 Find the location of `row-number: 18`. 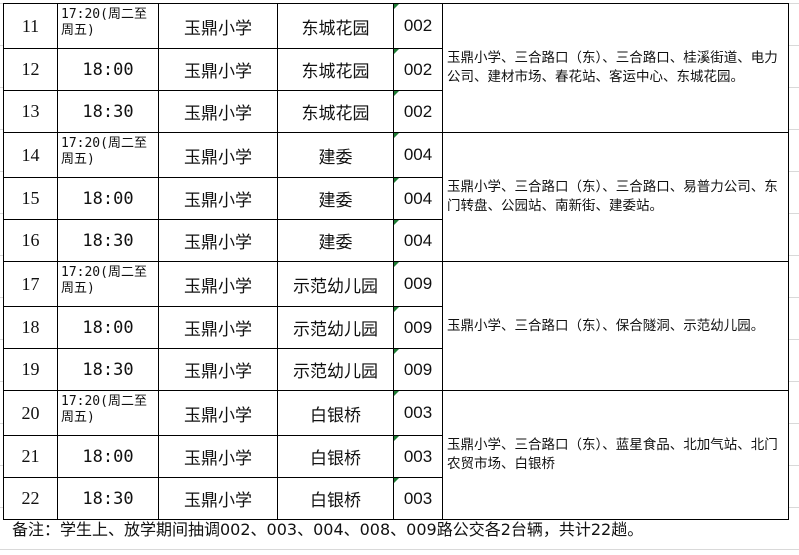

row-number: 18 is located at coordinates (30, 327).